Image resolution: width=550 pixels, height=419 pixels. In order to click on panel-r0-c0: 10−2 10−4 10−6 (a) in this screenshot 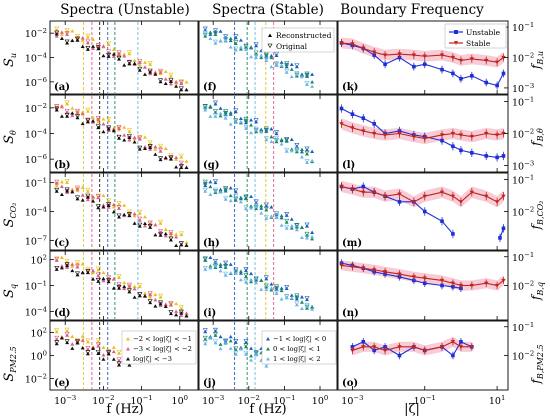, I will do `click(112, 57)`.